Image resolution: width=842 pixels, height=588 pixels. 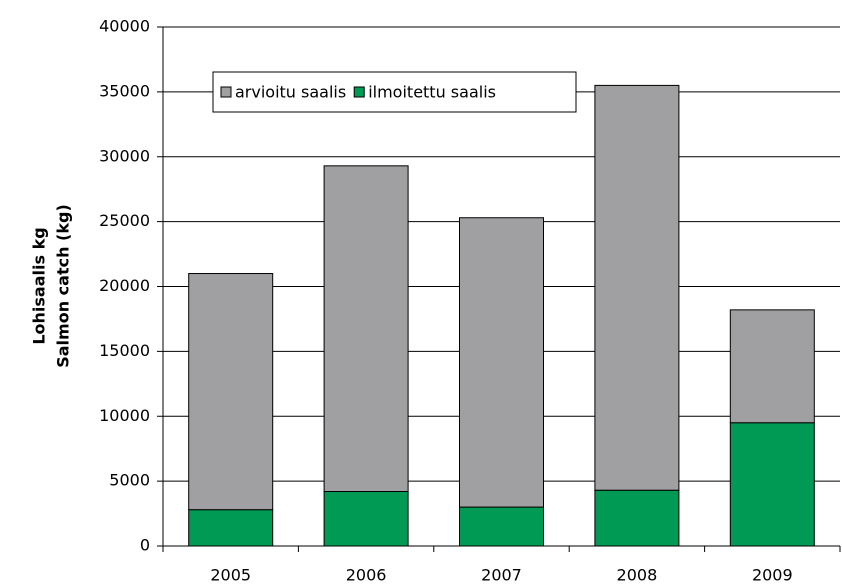 I want to click on y-tick-label: 30000, so click(x=124, y=155).